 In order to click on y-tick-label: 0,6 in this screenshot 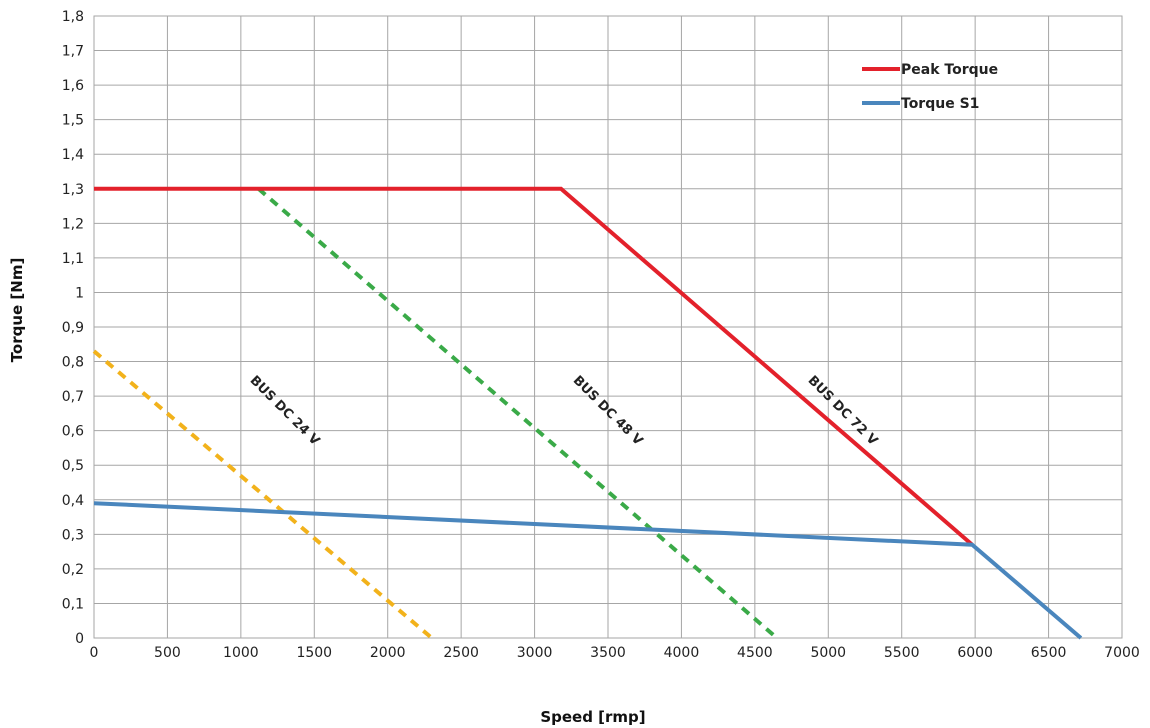, I will do `click(73, 432)`.